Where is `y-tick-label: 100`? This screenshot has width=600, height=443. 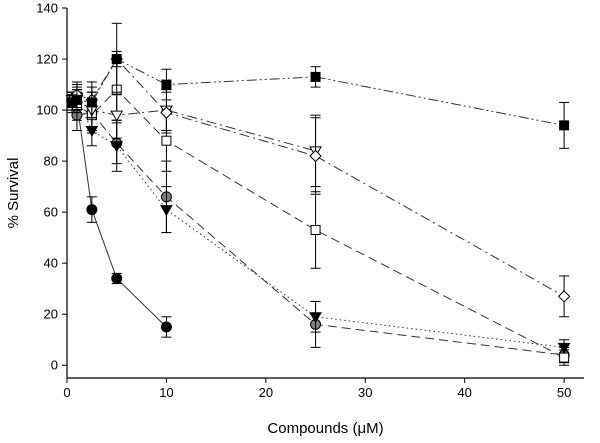 y-tick-label: 100 is located at coordinates (47, 110).